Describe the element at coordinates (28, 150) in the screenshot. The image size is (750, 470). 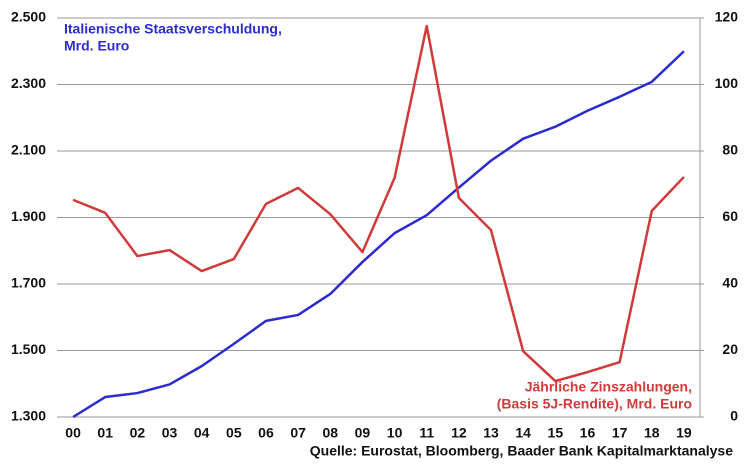
I see `y-tick-label: 2.100` at that location.